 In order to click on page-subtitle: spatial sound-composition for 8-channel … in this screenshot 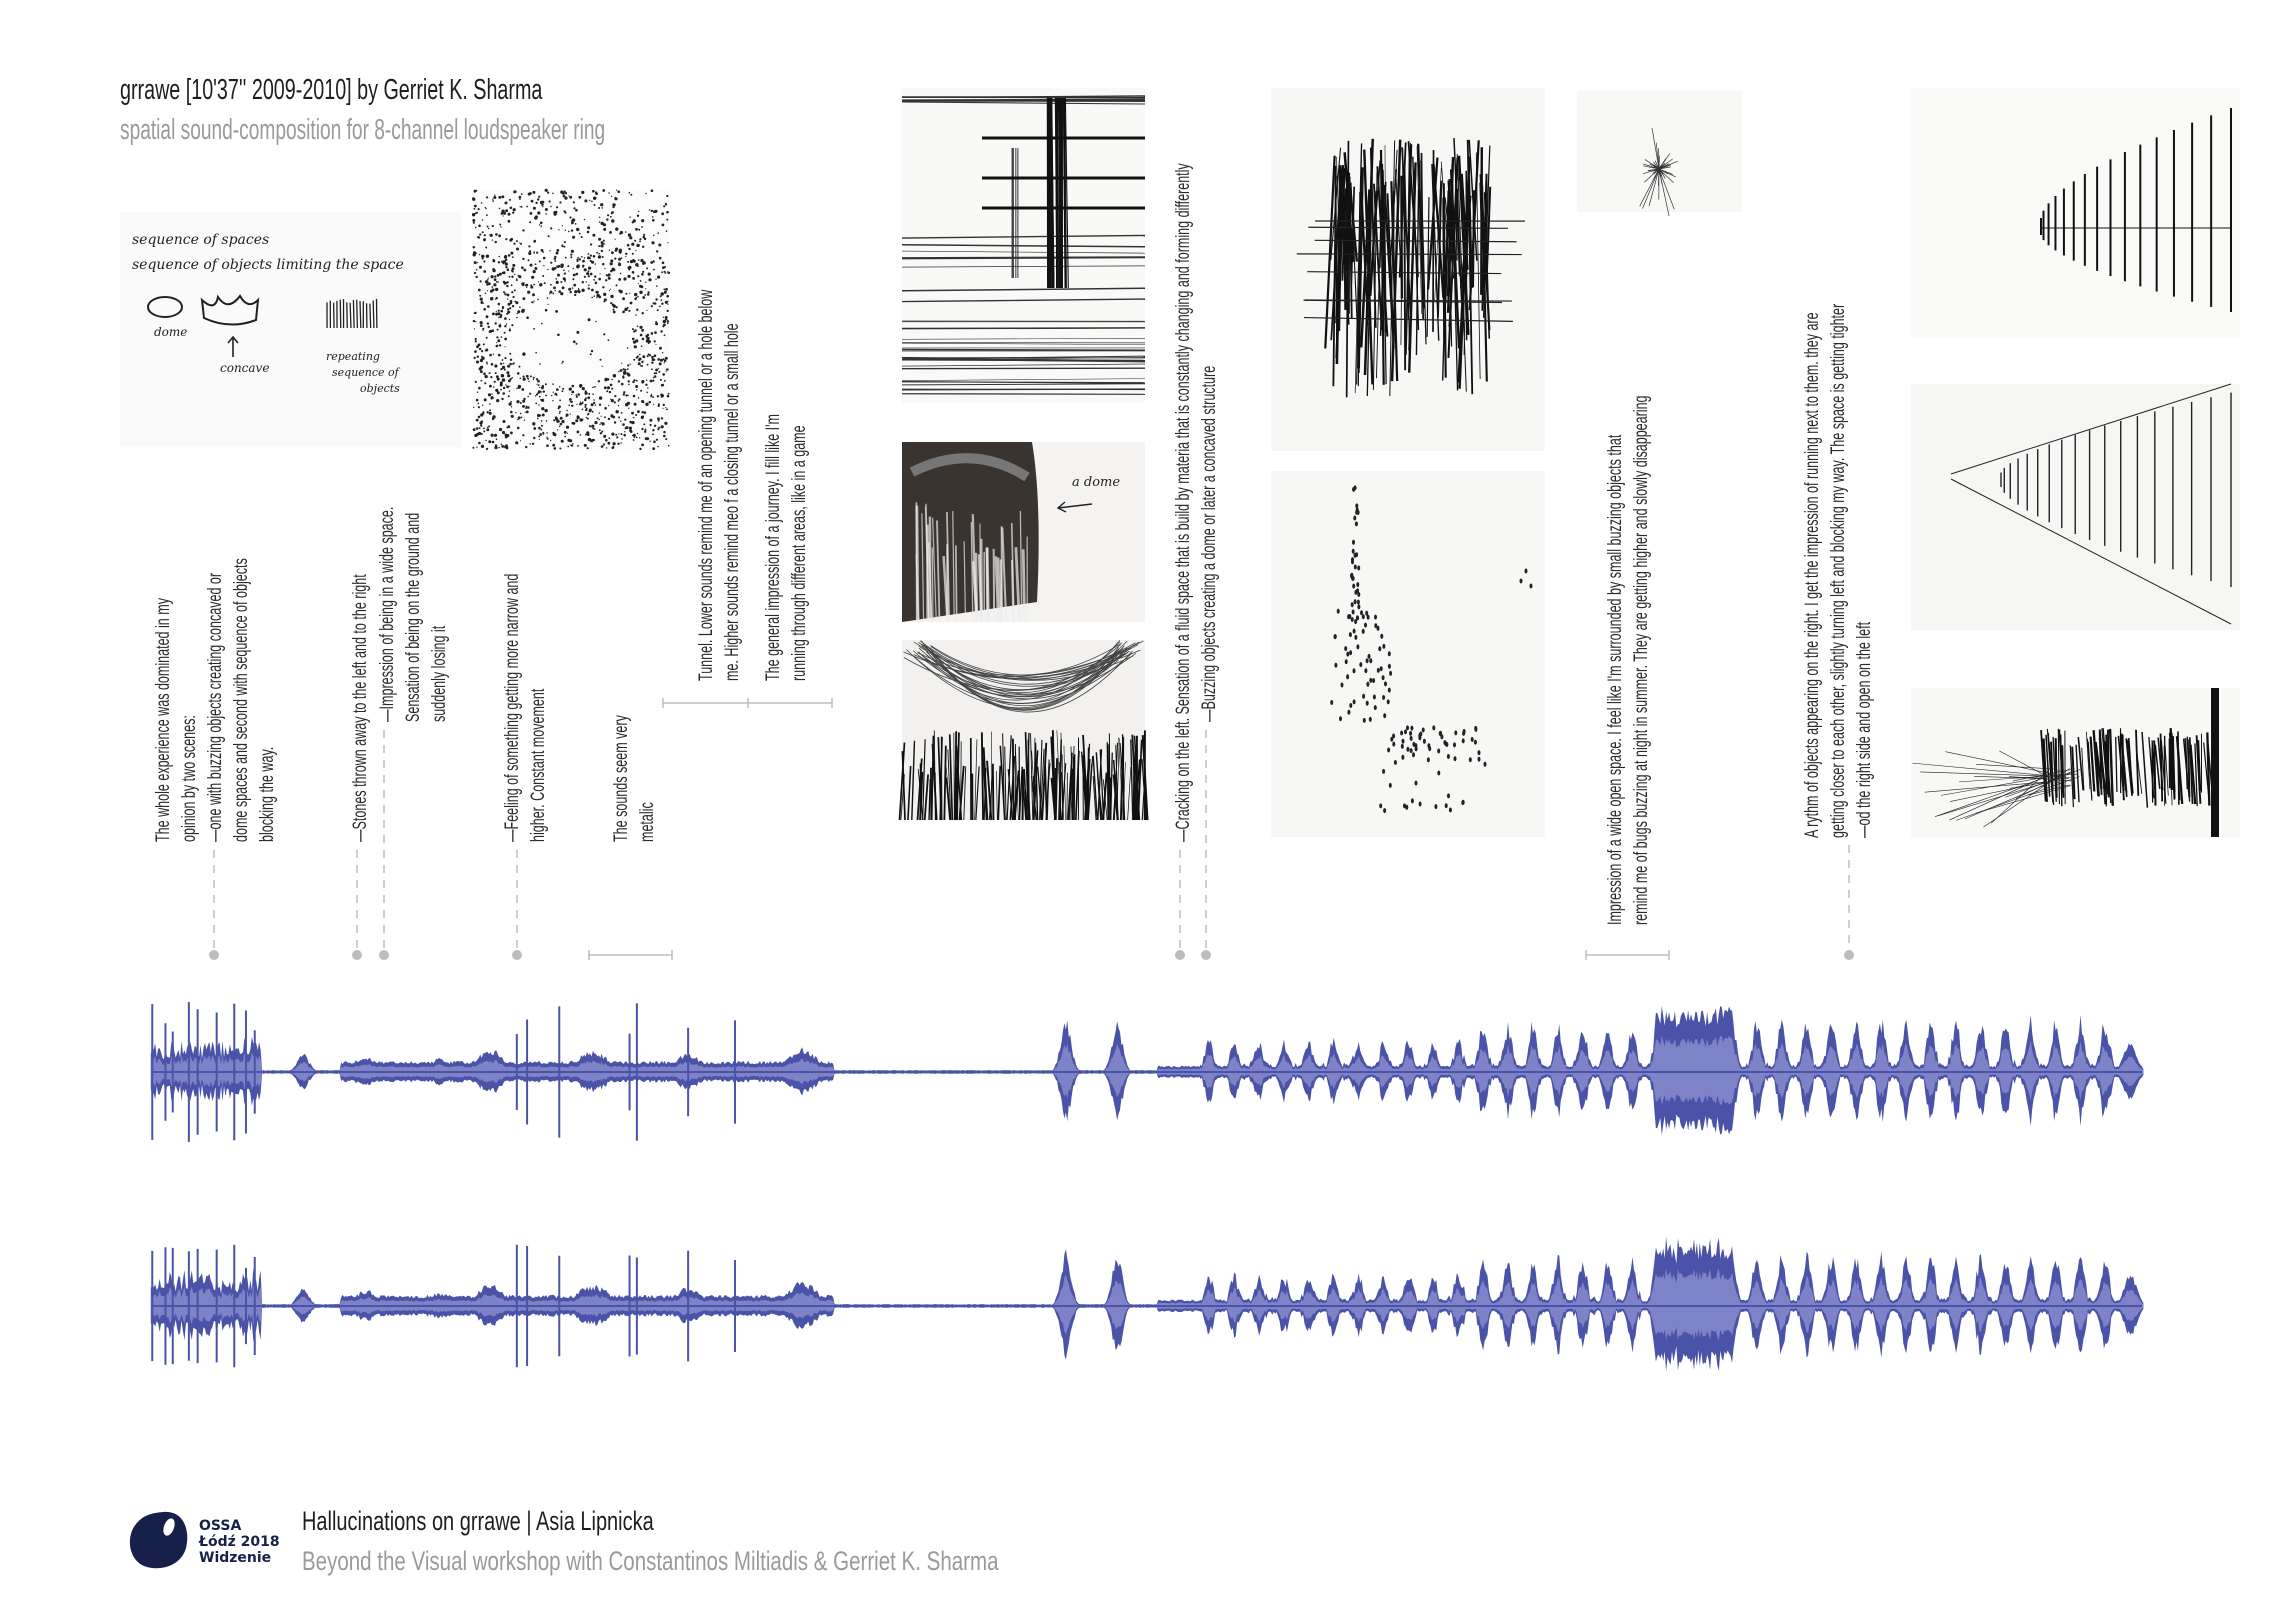, I will do `click(363, 130)`.